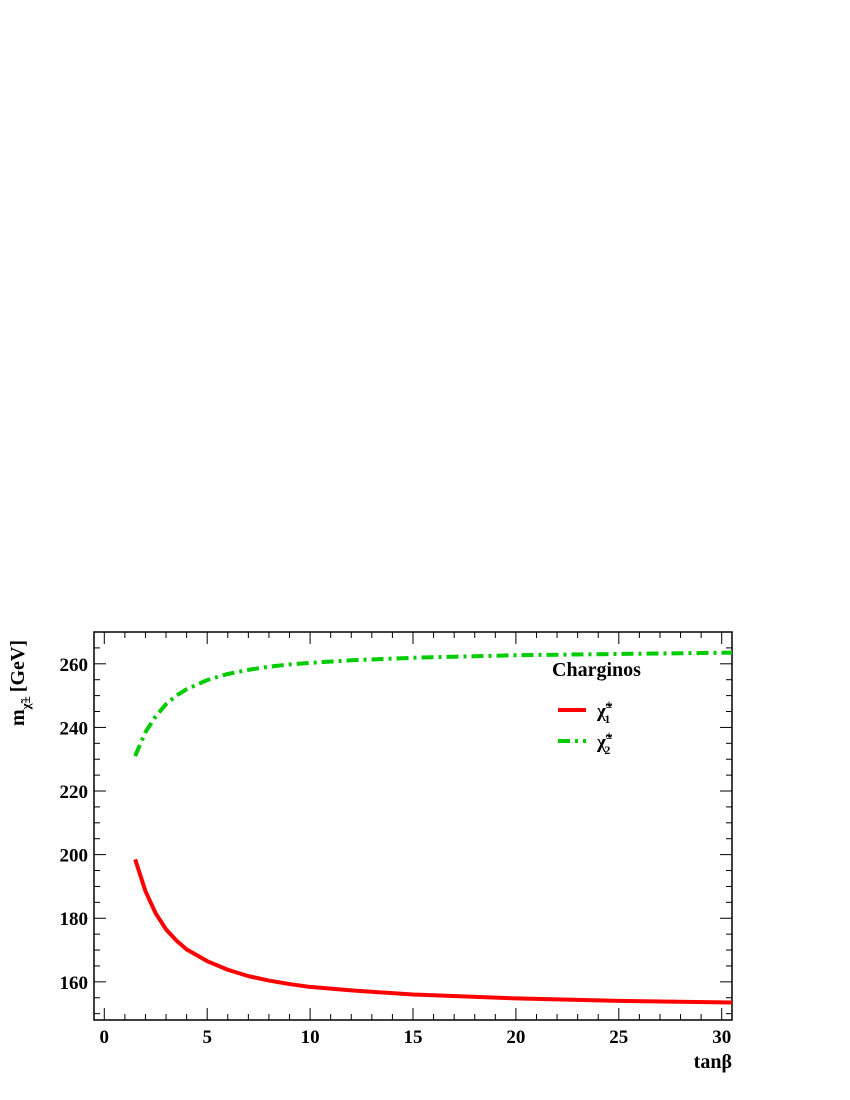  I want to click on y-tick-label: 240, so click(74, 728).